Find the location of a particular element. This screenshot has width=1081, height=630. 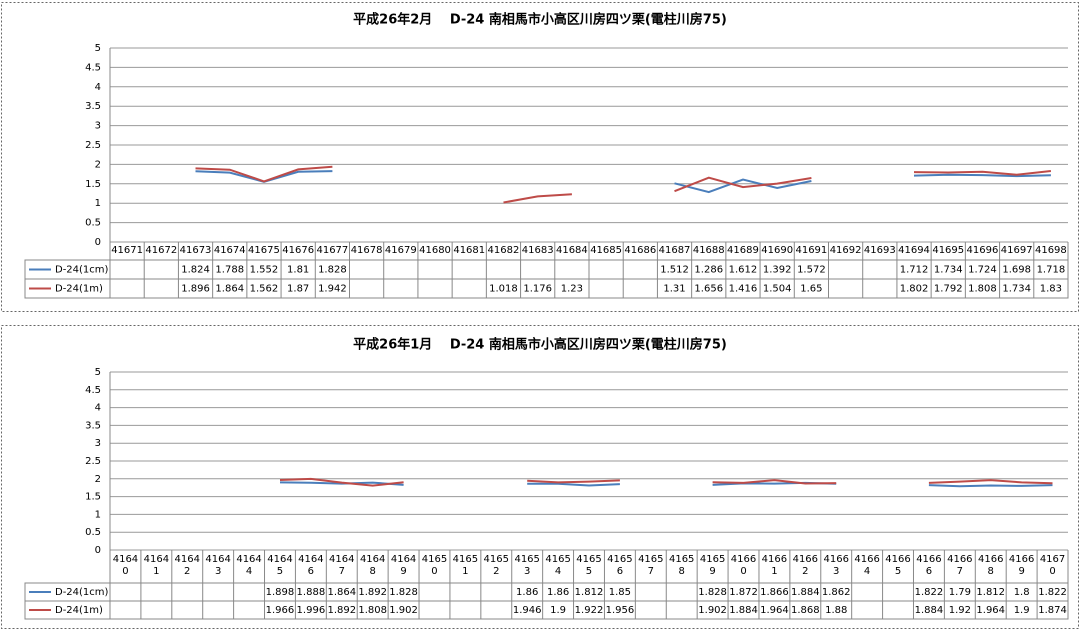

data-label: 1.868 is located at coordinates (805, 610).